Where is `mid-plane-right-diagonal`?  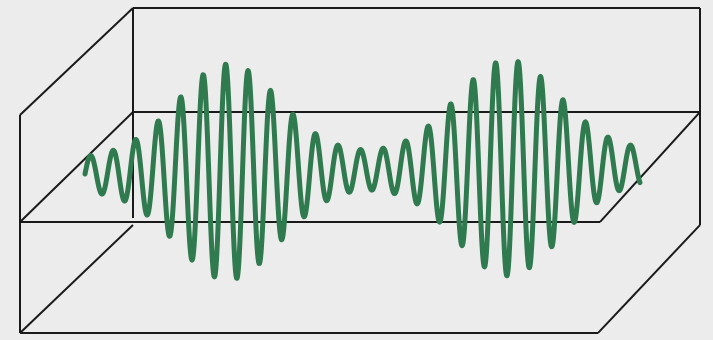
mid-plane-right-diagonal is located at coordinates (650, 167).